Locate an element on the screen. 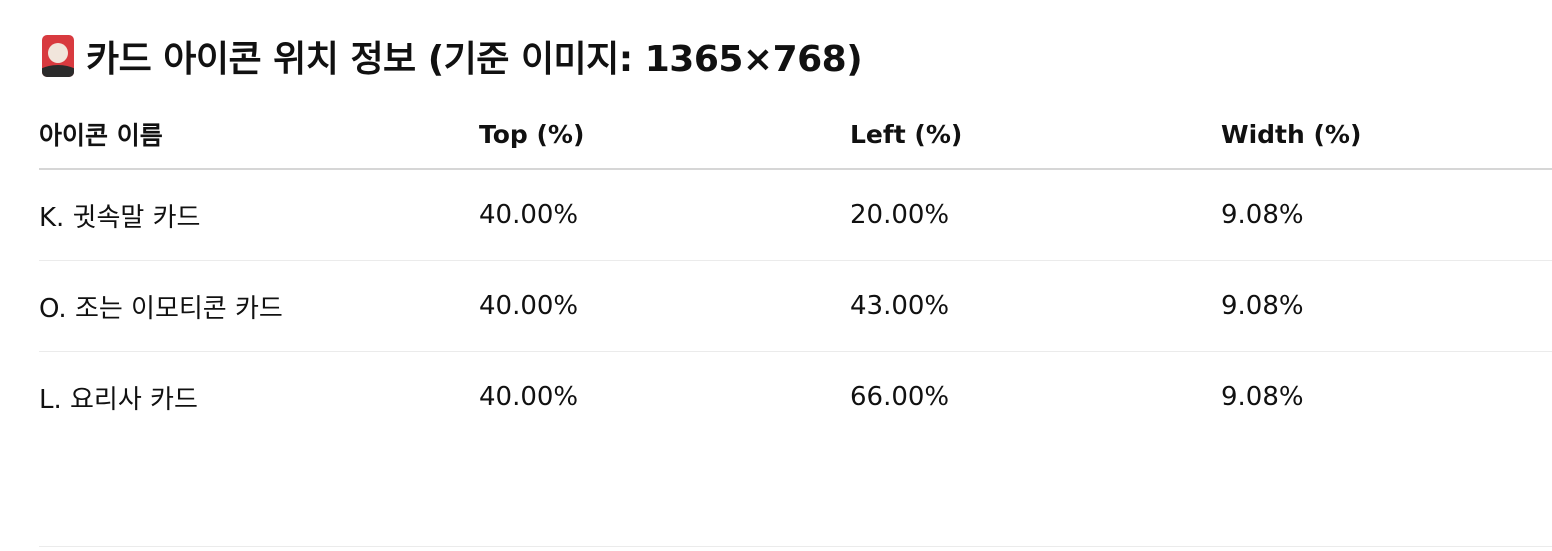 This screenshot has width=1552, height=551. page-title: 카드 아이콘 위치 정보 (기준 이미지: 1365×768) is located at coordinates (474, 59).